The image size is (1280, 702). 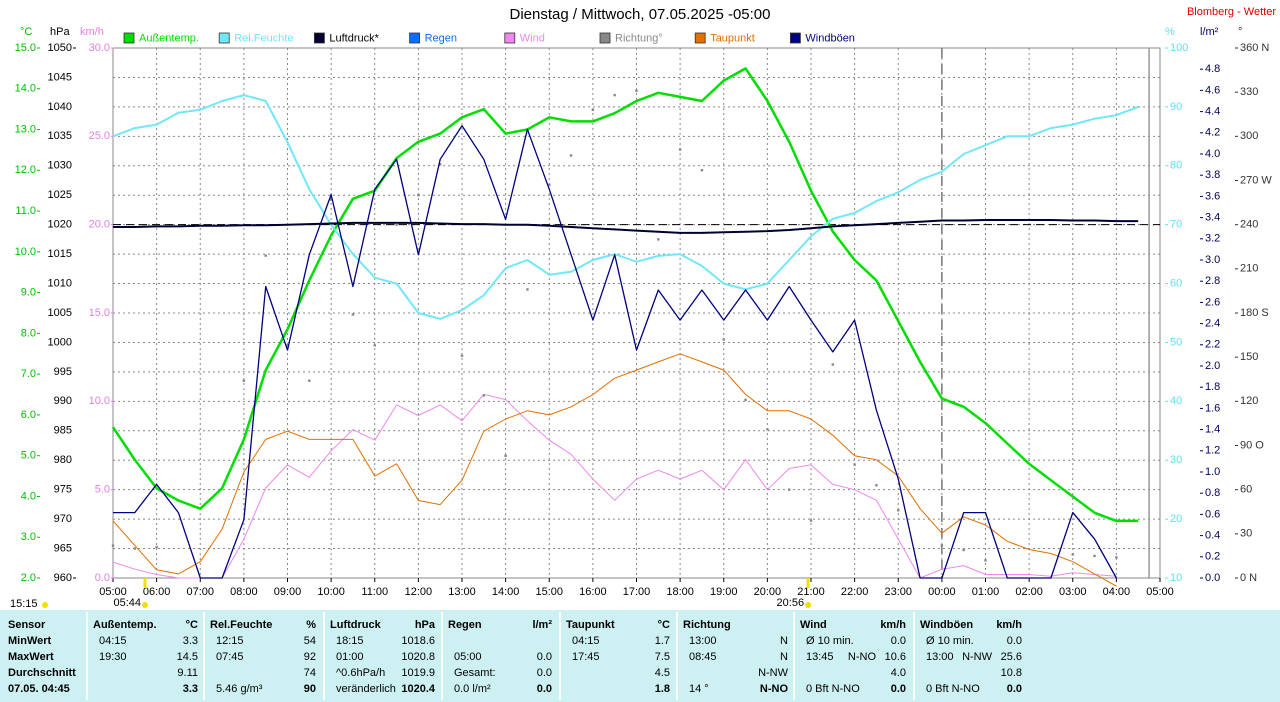 I want to click on y-tick-label: 4.0, so click(x=1212, y=154).